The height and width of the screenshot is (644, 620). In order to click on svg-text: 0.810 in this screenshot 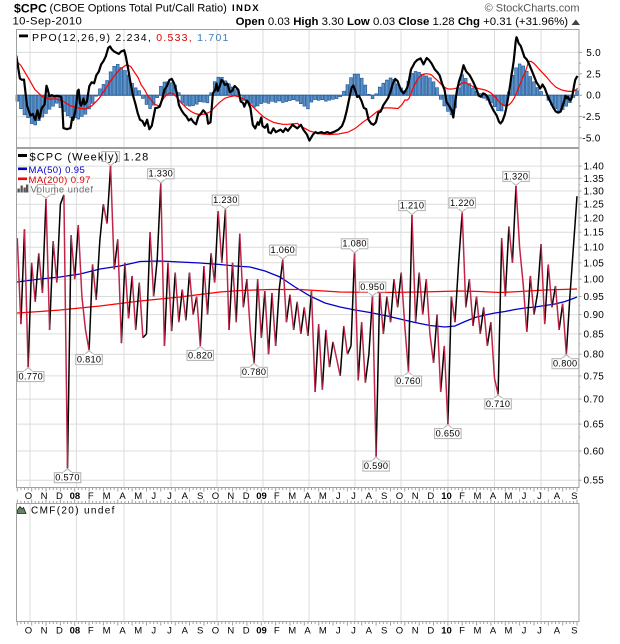, I will do `click(89, 360)`.